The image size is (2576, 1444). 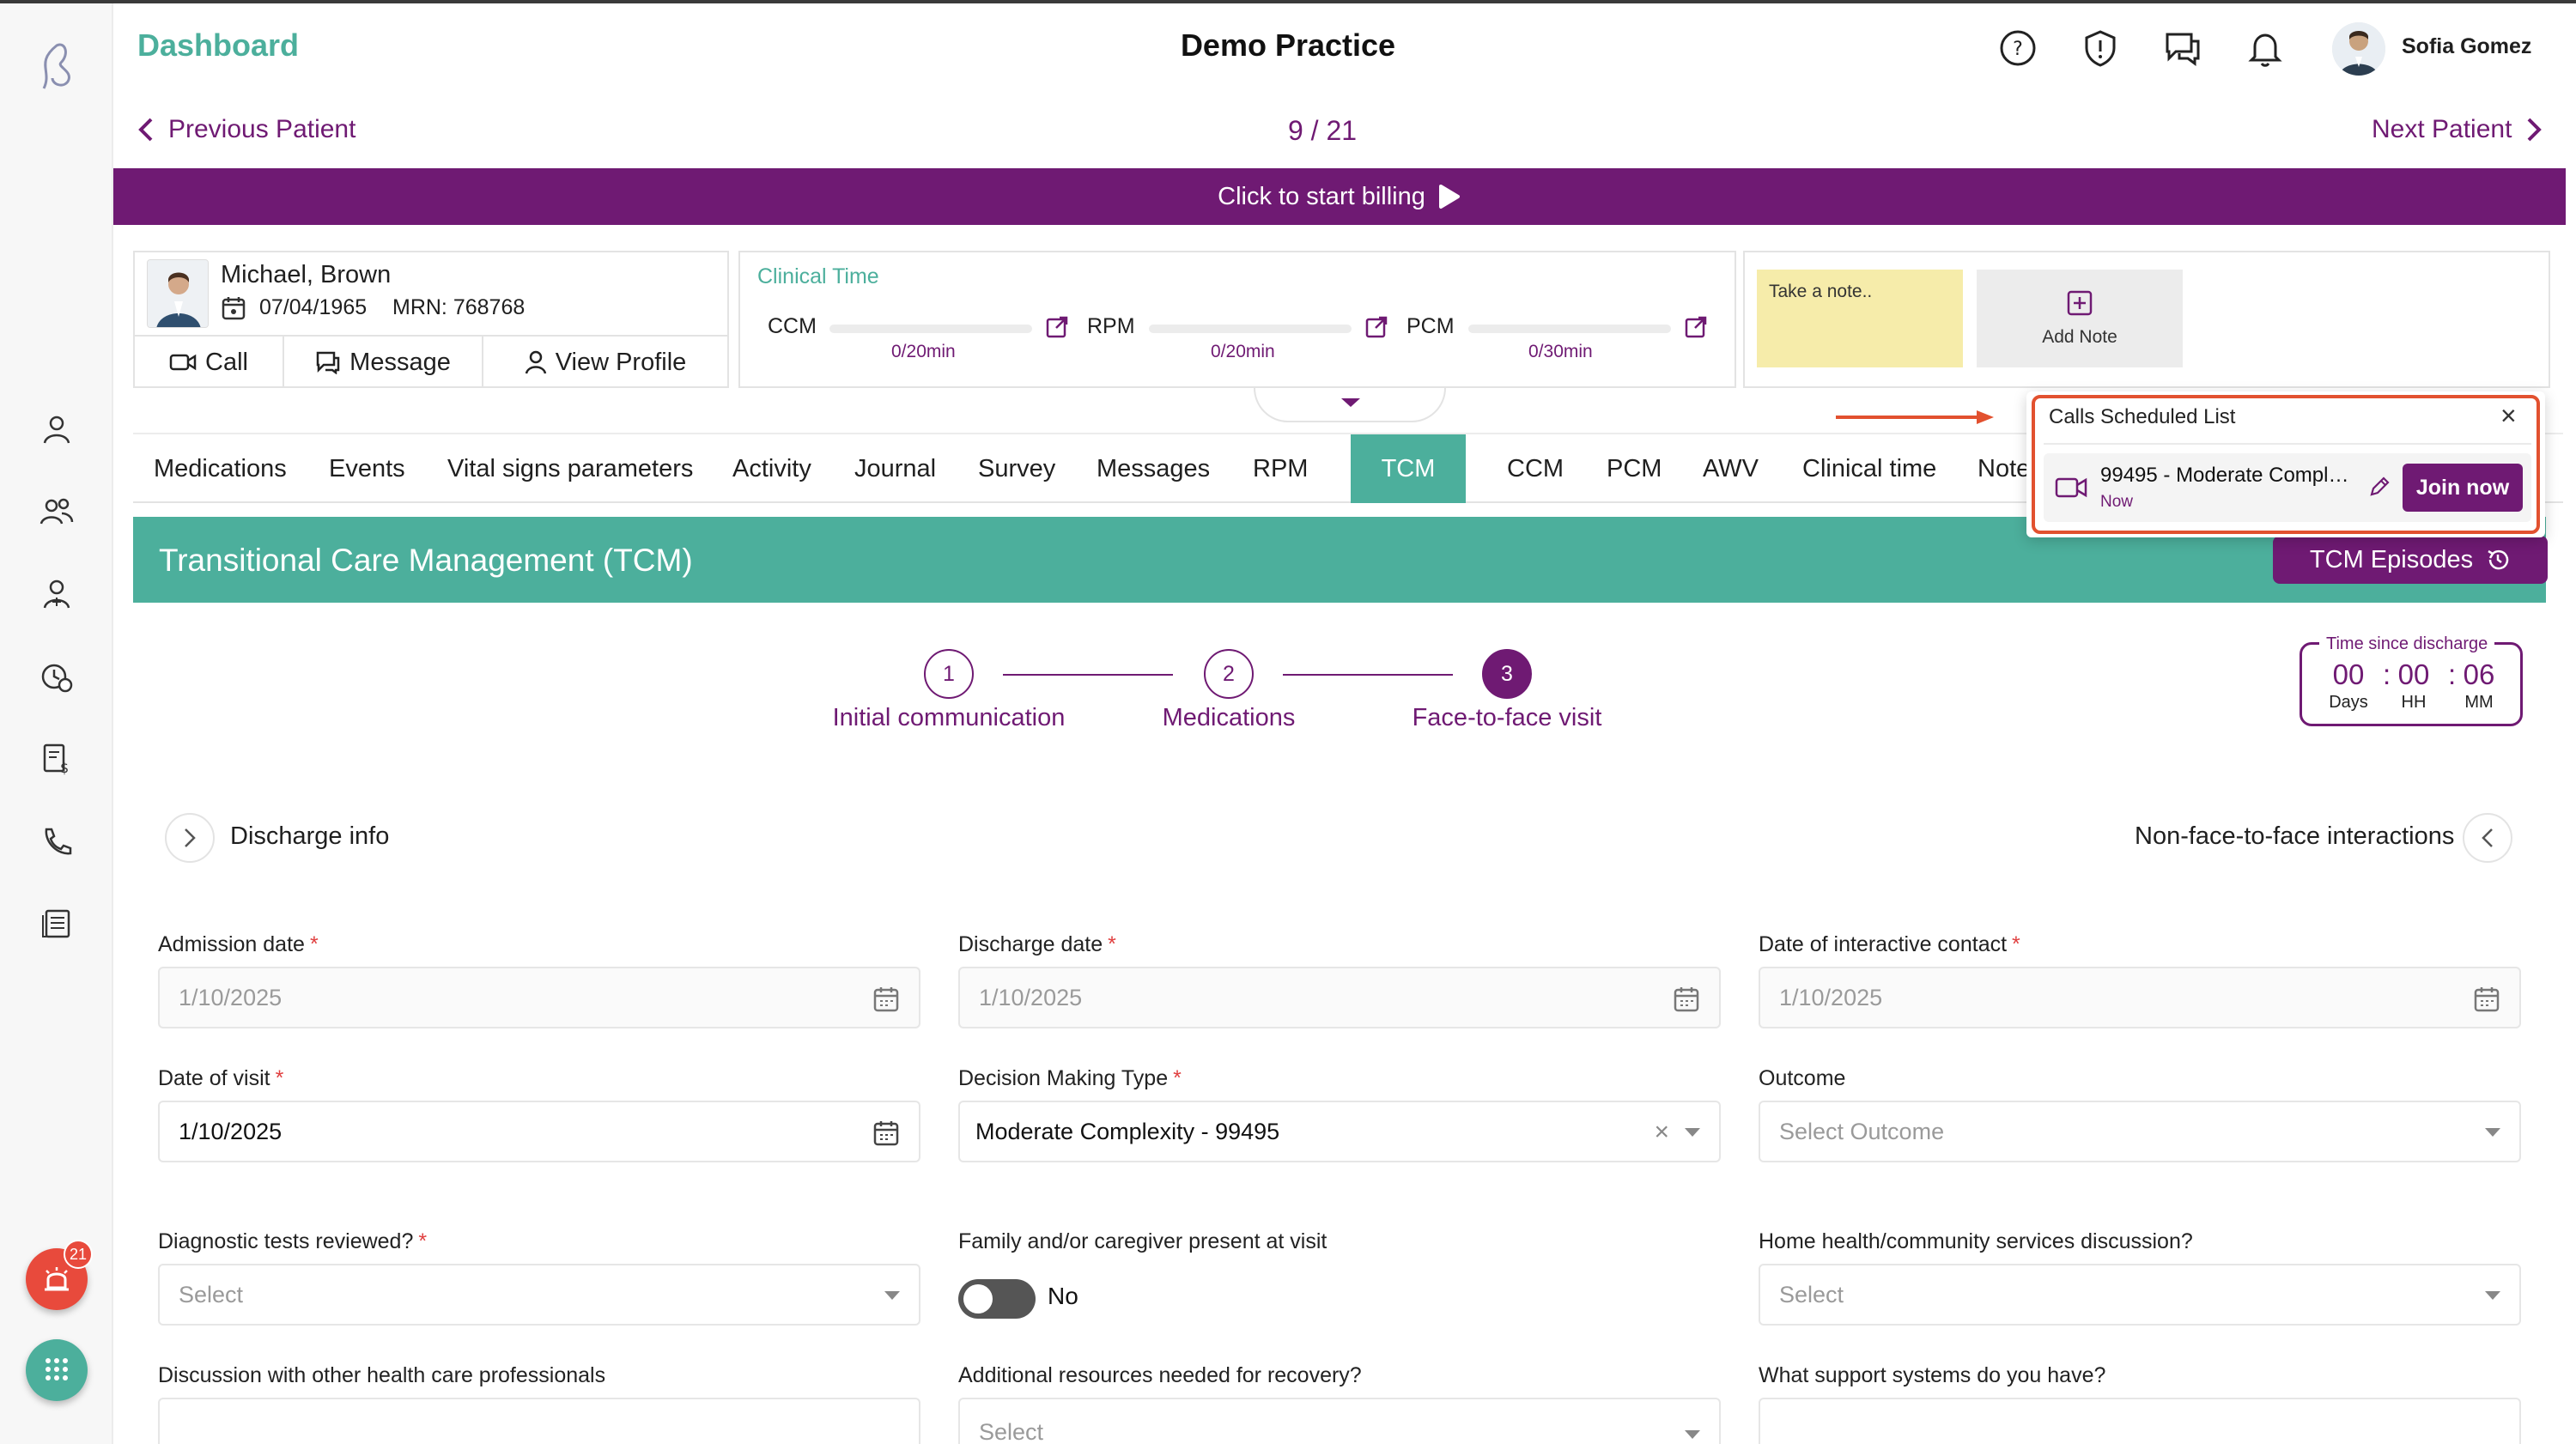 I want to click on reports-icon, so click(x=56, y=924).